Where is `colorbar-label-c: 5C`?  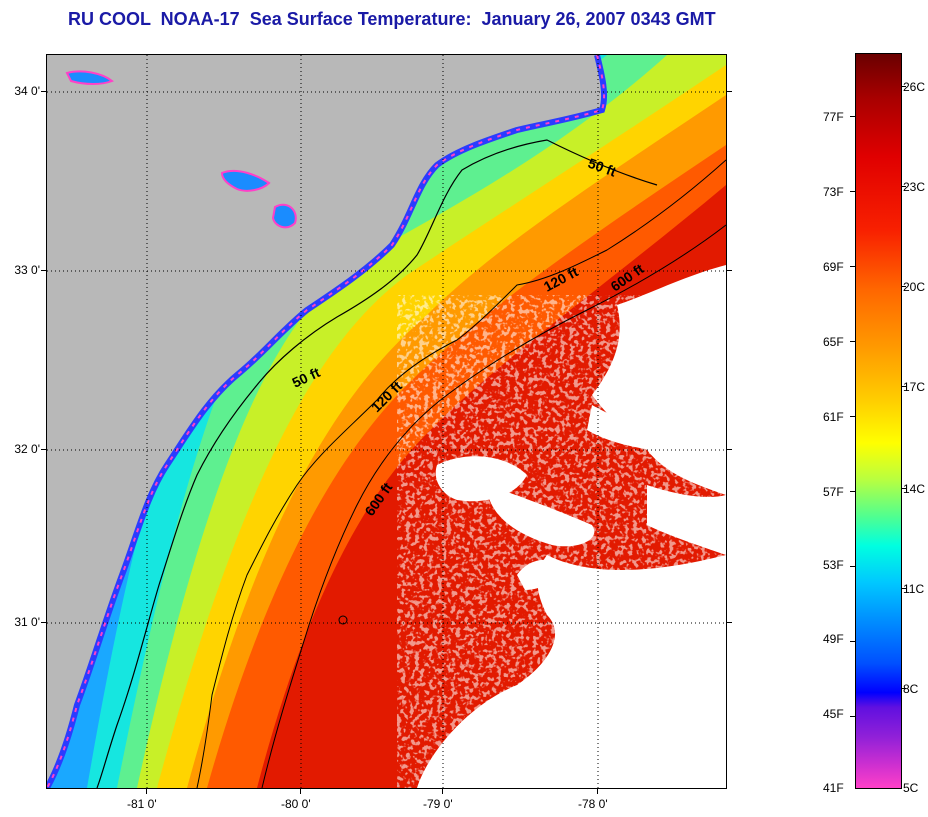 colorbar-label-c: 5C is located at coordinates (911, 788).